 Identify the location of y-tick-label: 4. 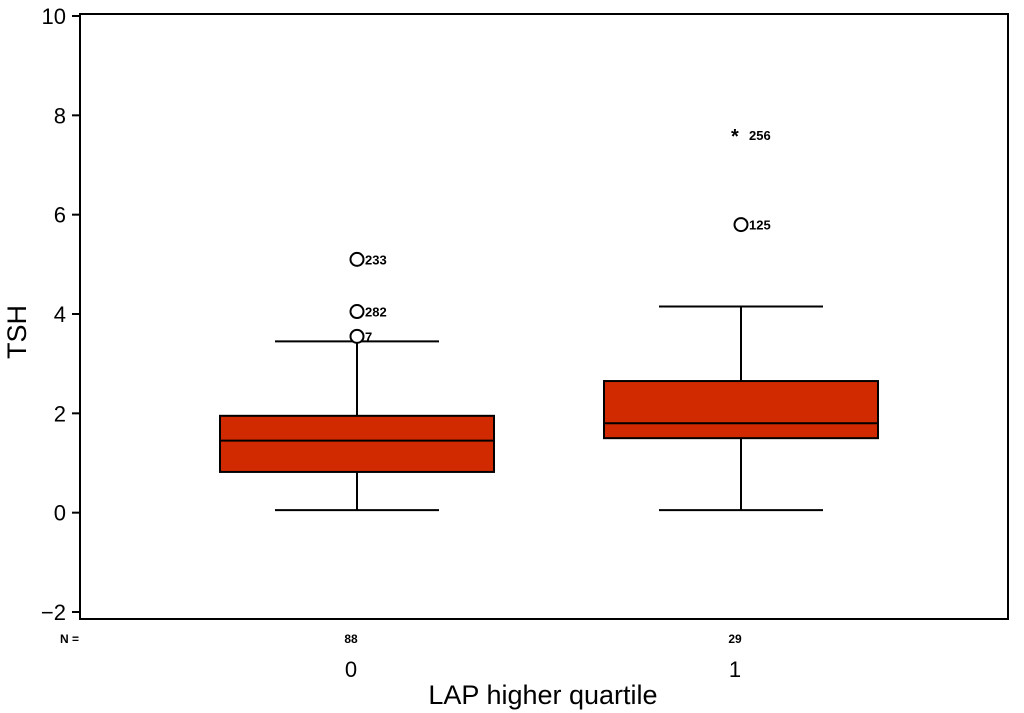
(60, 314).